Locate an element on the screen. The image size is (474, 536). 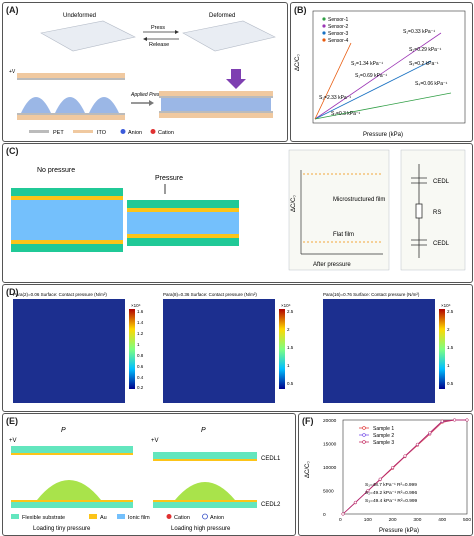
y-tick-label: 20000 is located at coordinates (330, 421).